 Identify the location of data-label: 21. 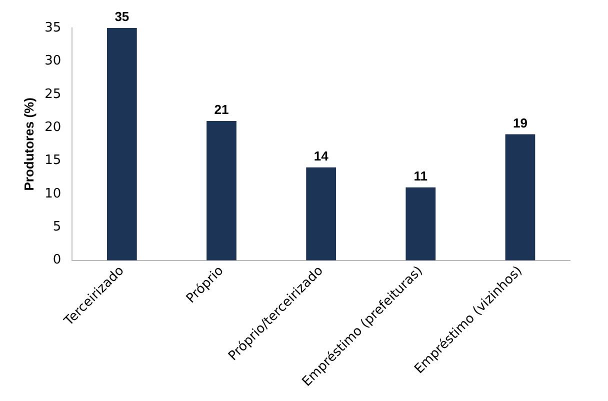
(221, 110).